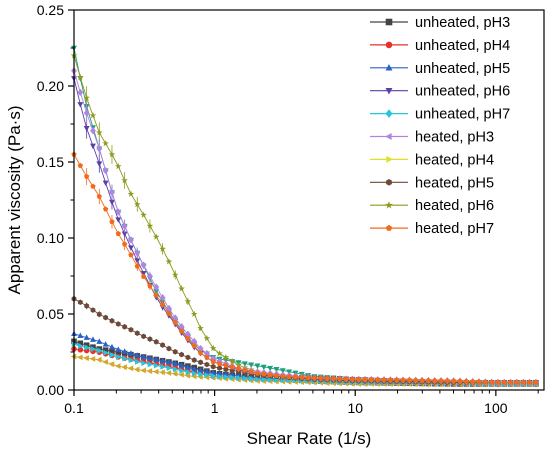 The width and height of the screenshot is (550, 456). I want to click on legend-entry: unheated, pH6, so click(440, 92).